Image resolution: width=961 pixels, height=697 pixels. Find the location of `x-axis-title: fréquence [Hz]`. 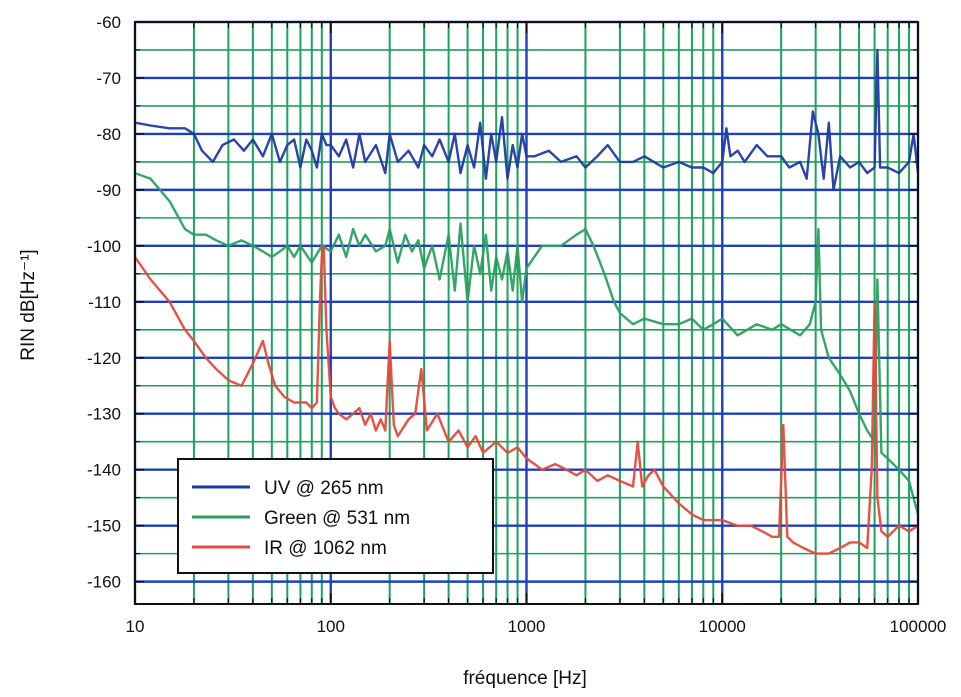

x-axis-title: fréquence [Hz] is located at coordinates (525, 678).